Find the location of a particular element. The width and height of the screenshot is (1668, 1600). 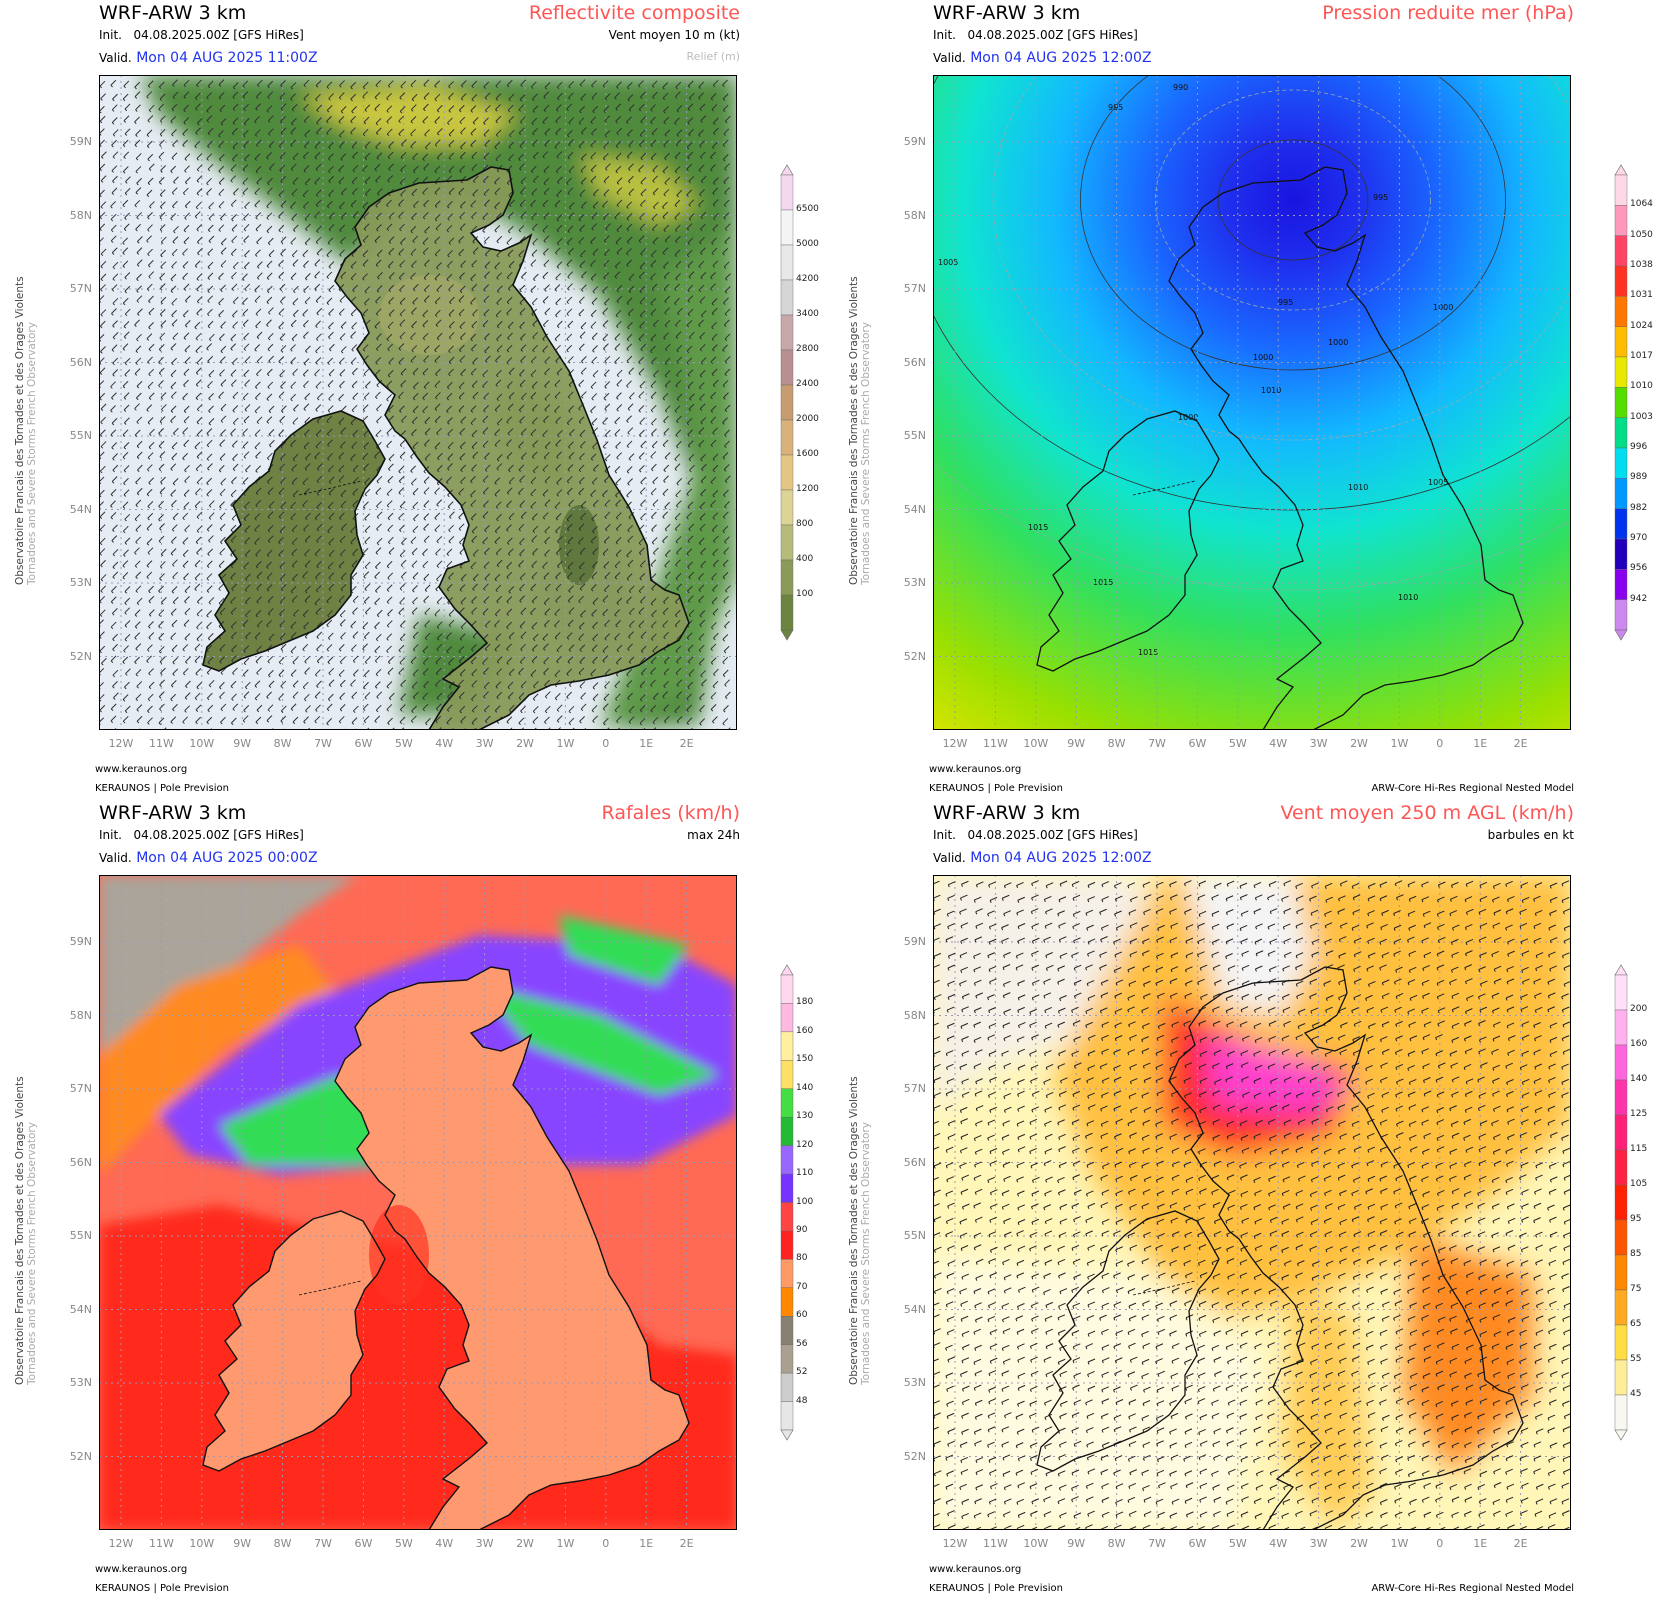

colorbar-tick-label: 65 is located at coordinates (1636, 1324).